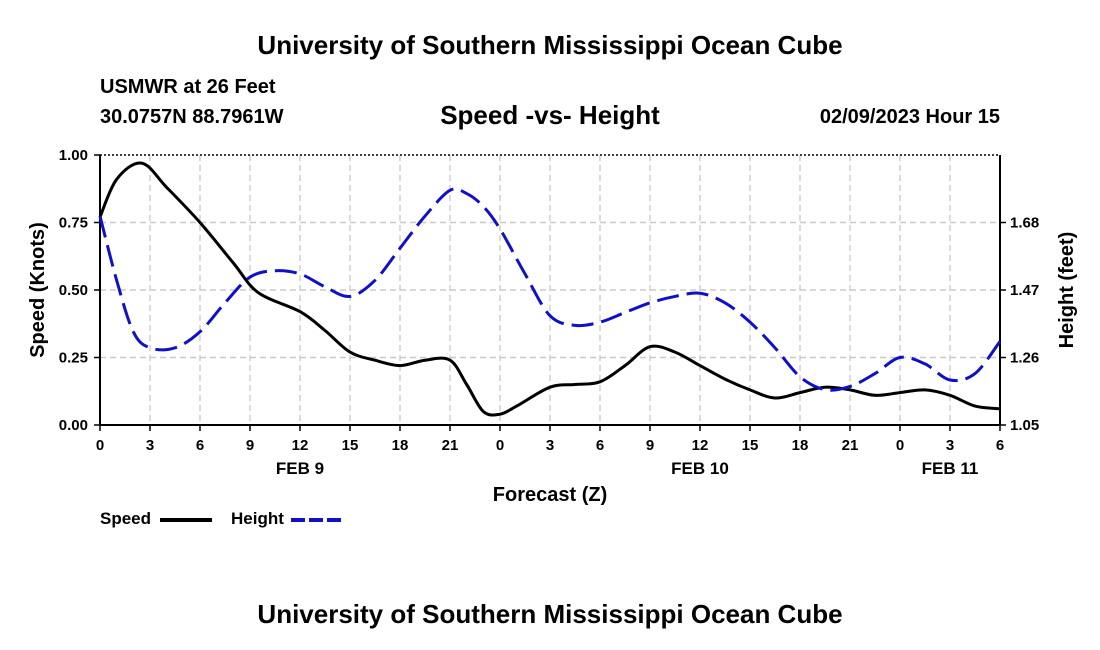 The height and width of the screenshot is (650, 1100). I want to click on y-tick-label: 1.00, so click(73, 155).